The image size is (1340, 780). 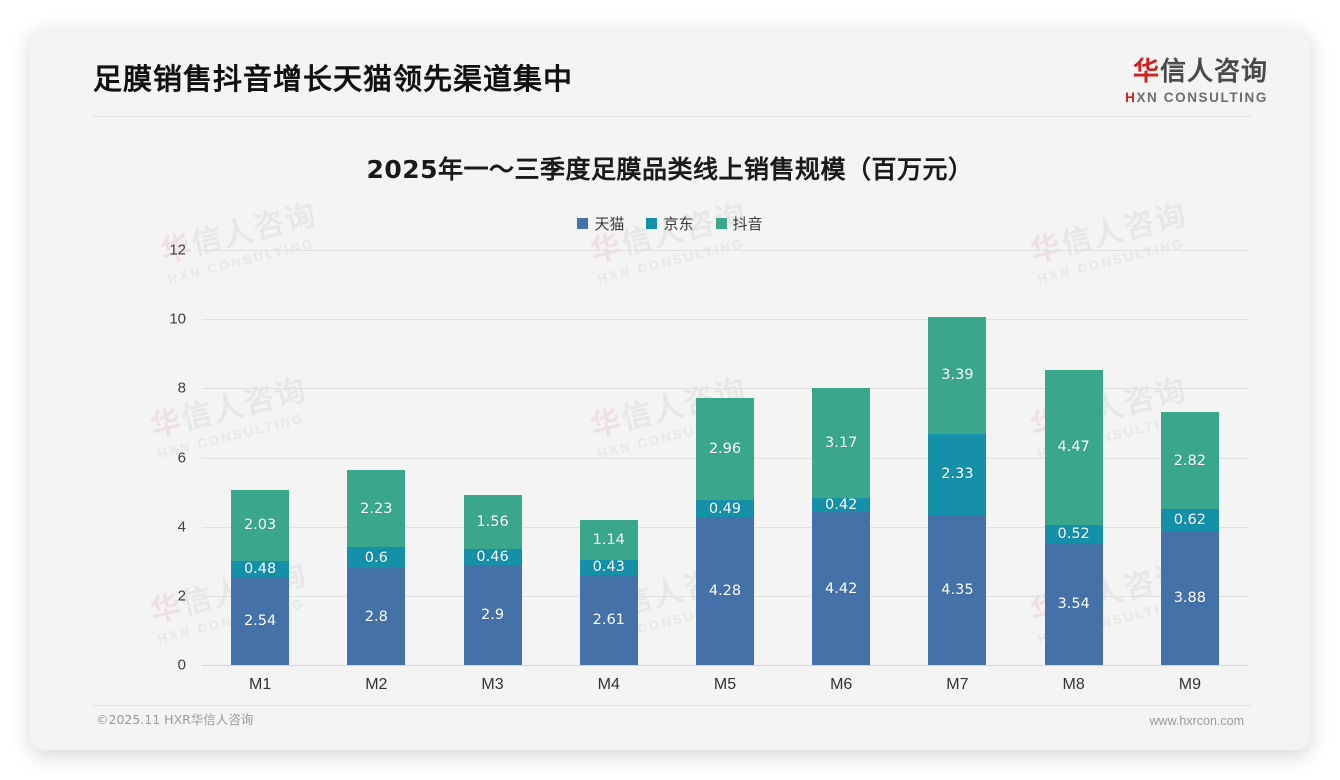 I want to click on bar-segment-抖音: 2.03, so click(x=260, y=525).